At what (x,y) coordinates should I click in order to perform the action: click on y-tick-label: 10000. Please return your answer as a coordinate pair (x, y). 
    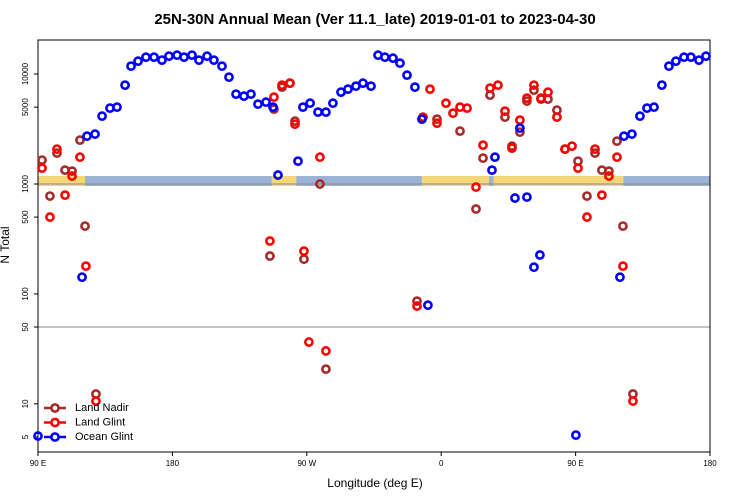
    Looking at the image, I should click on (25, 73).